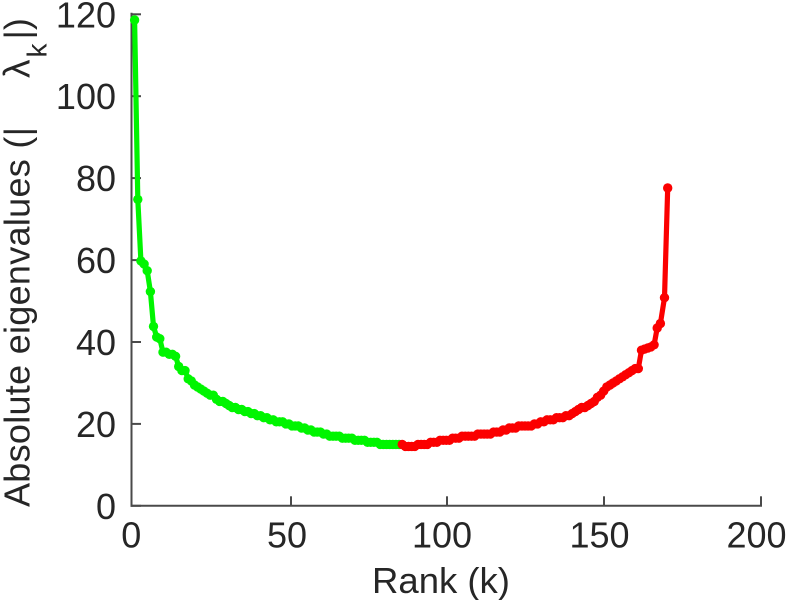  What do you see at coordinates (756, 535) in the screenshot?
I see `svg-text: 200` at bounding box center [756, 535].